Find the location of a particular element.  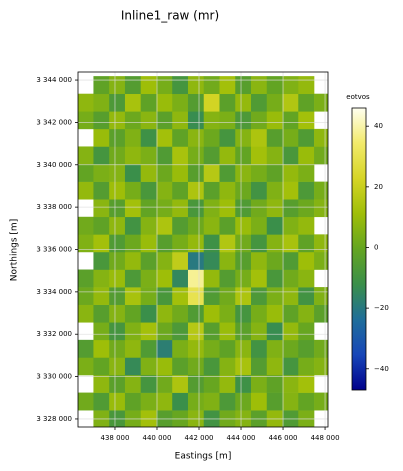

colorbar-tick-label: 0 is located at coordinates (376, 247).